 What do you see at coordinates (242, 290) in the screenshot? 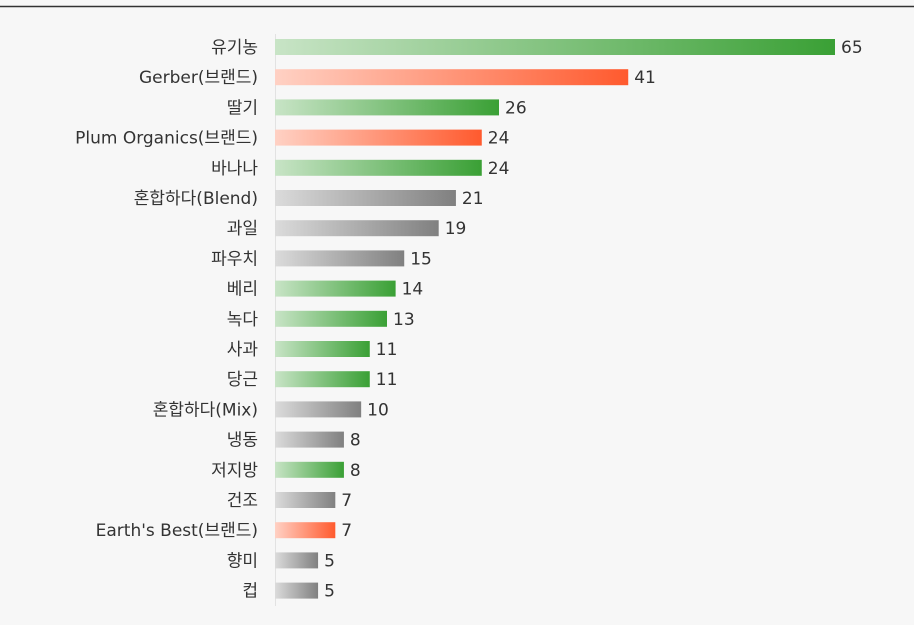
I see `category-label: 베리` at bounding box center [242, 290].